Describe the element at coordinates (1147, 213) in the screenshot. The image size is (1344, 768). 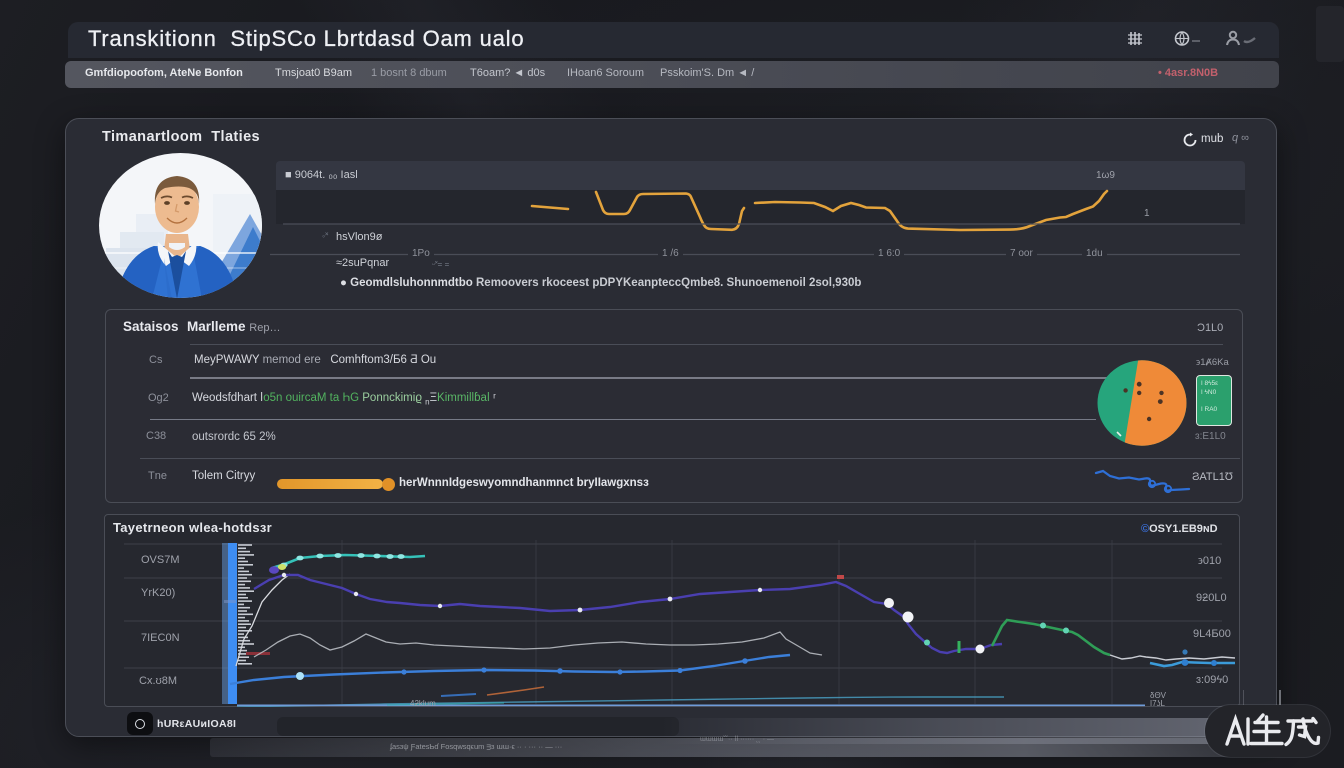
I see `svg-text: 1` at that location.